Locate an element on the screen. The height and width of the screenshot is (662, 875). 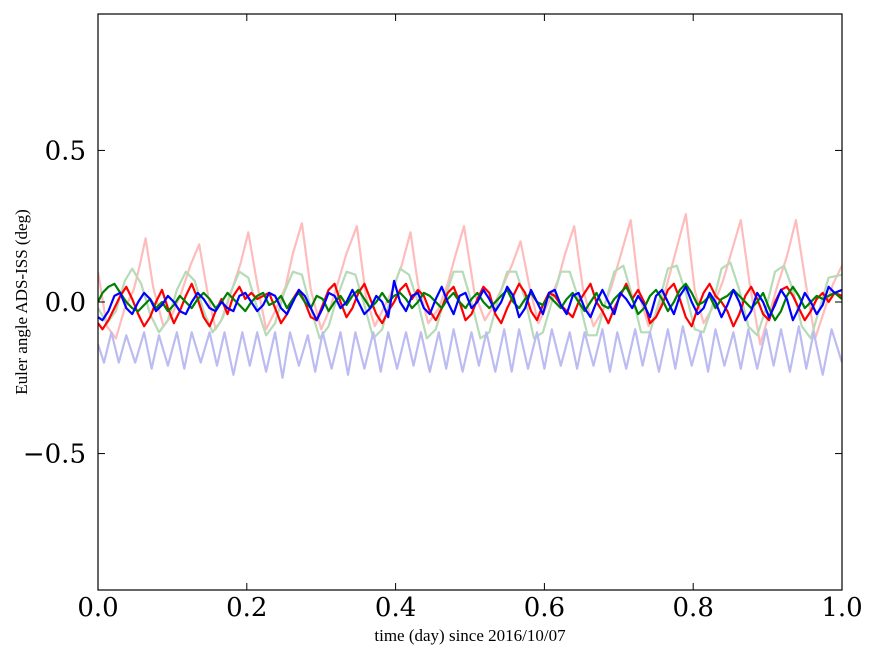
x-tick-label-3: 0.6 is located at coordinates (544, 608).